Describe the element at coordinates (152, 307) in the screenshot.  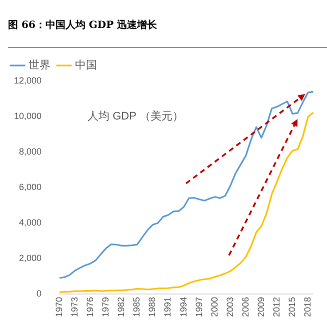
I see `x-tick-label: 1988` at that location.